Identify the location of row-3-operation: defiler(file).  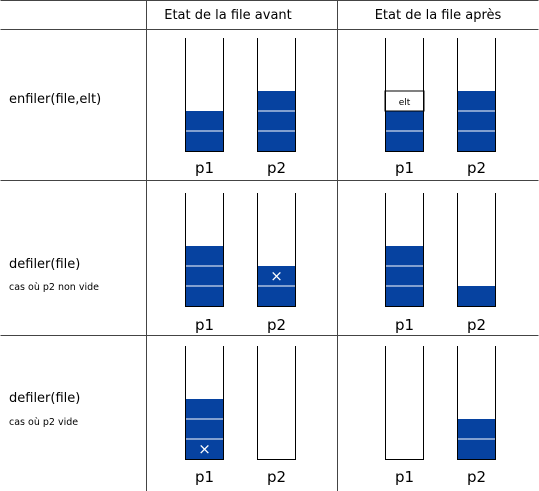
(44, 398).